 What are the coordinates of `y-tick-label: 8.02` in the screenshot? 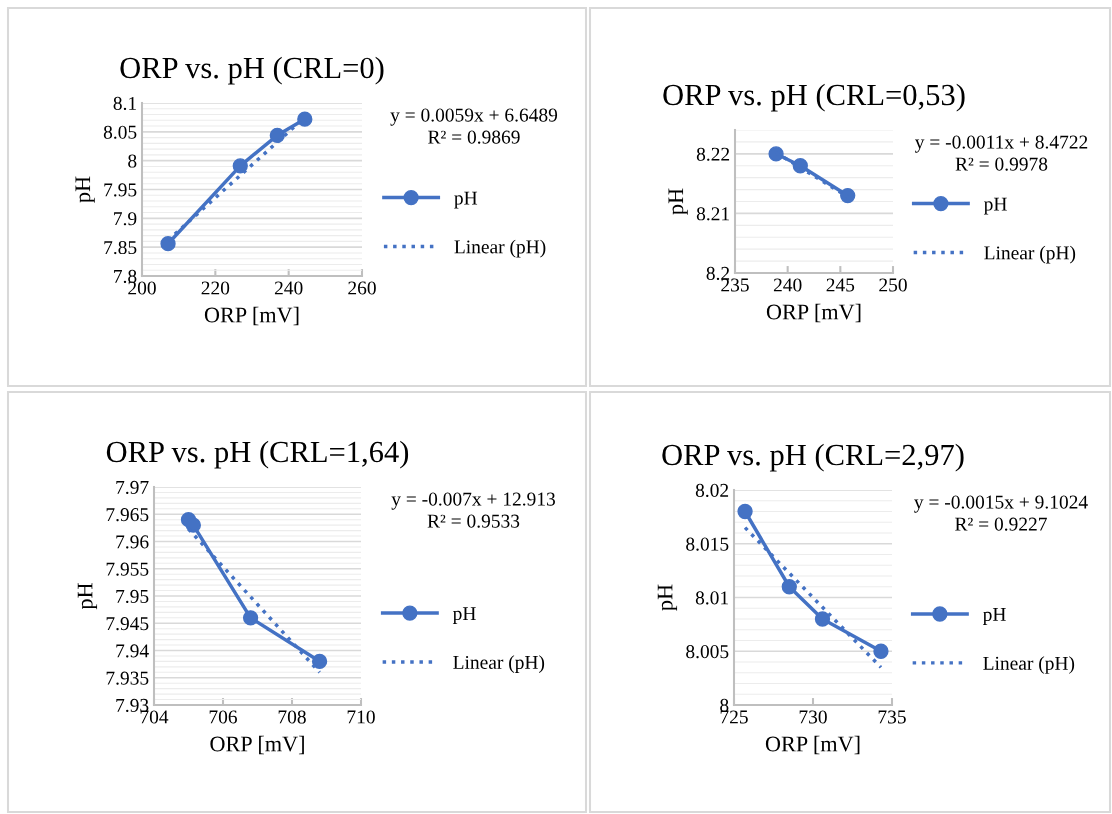 It's located at (712, 490).